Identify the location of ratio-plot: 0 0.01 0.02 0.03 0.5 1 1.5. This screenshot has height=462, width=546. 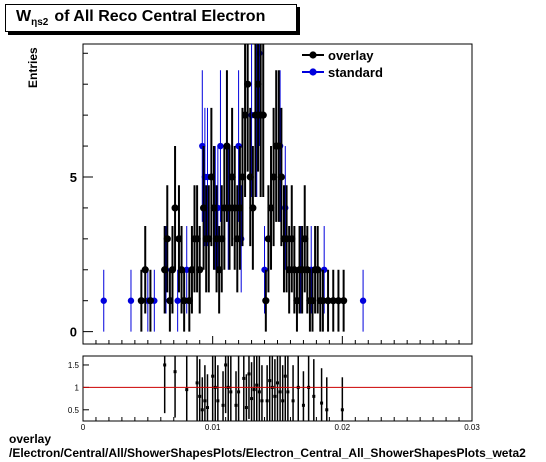
(274, 393).